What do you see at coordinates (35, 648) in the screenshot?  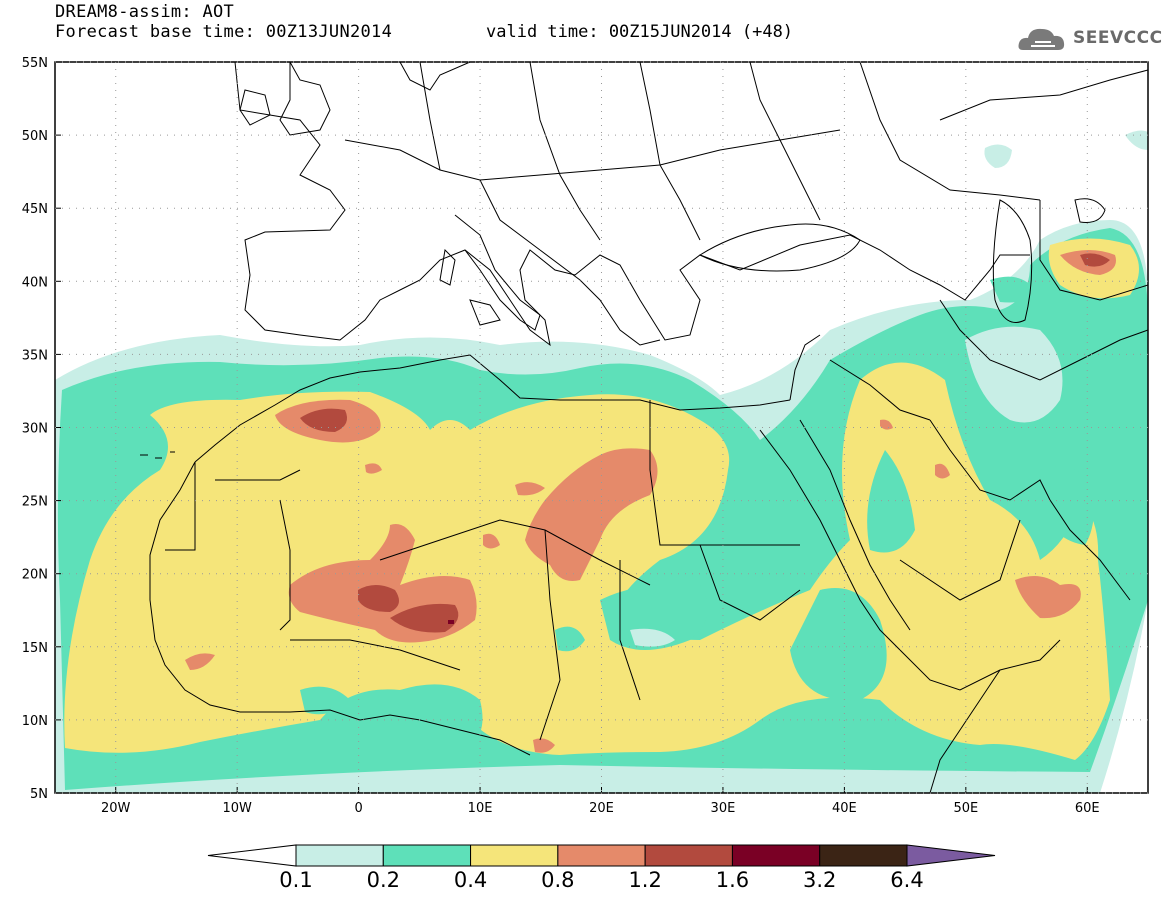 I see `lat-tick-label: 15N` at bounding box center [35, 648].